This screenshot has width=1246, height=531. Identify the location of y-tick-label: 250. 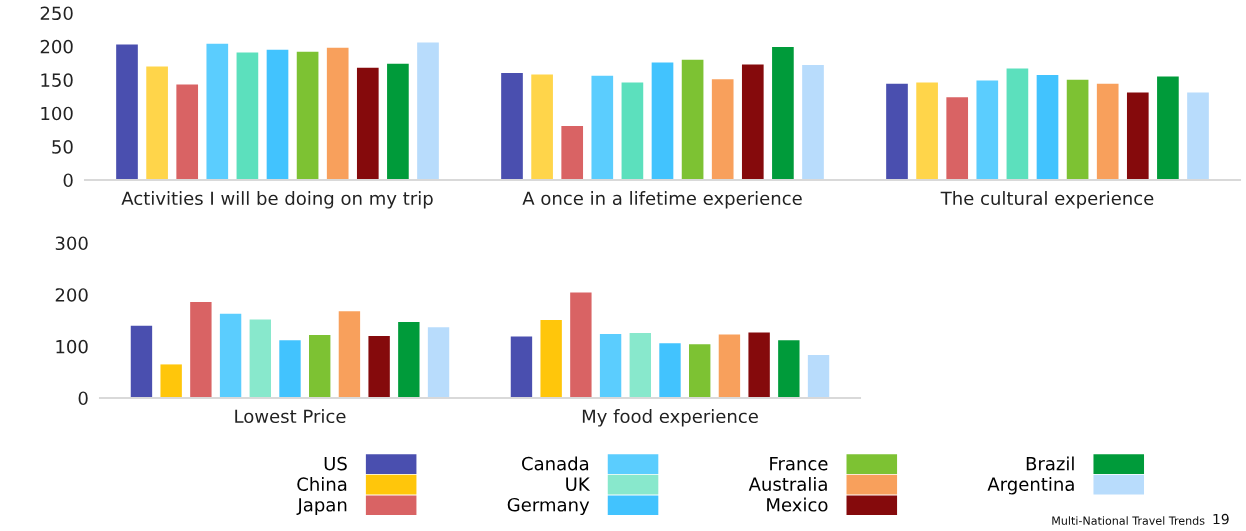
(56, 13).